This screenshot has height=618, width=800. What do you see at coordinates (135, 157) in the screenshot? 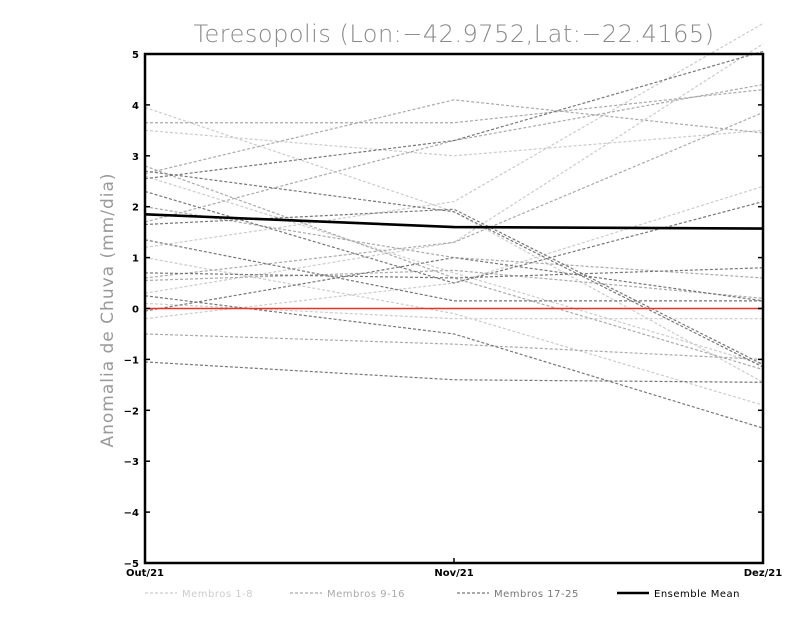
I see `y-tick-label: 3` at bounding box center [135, 157].